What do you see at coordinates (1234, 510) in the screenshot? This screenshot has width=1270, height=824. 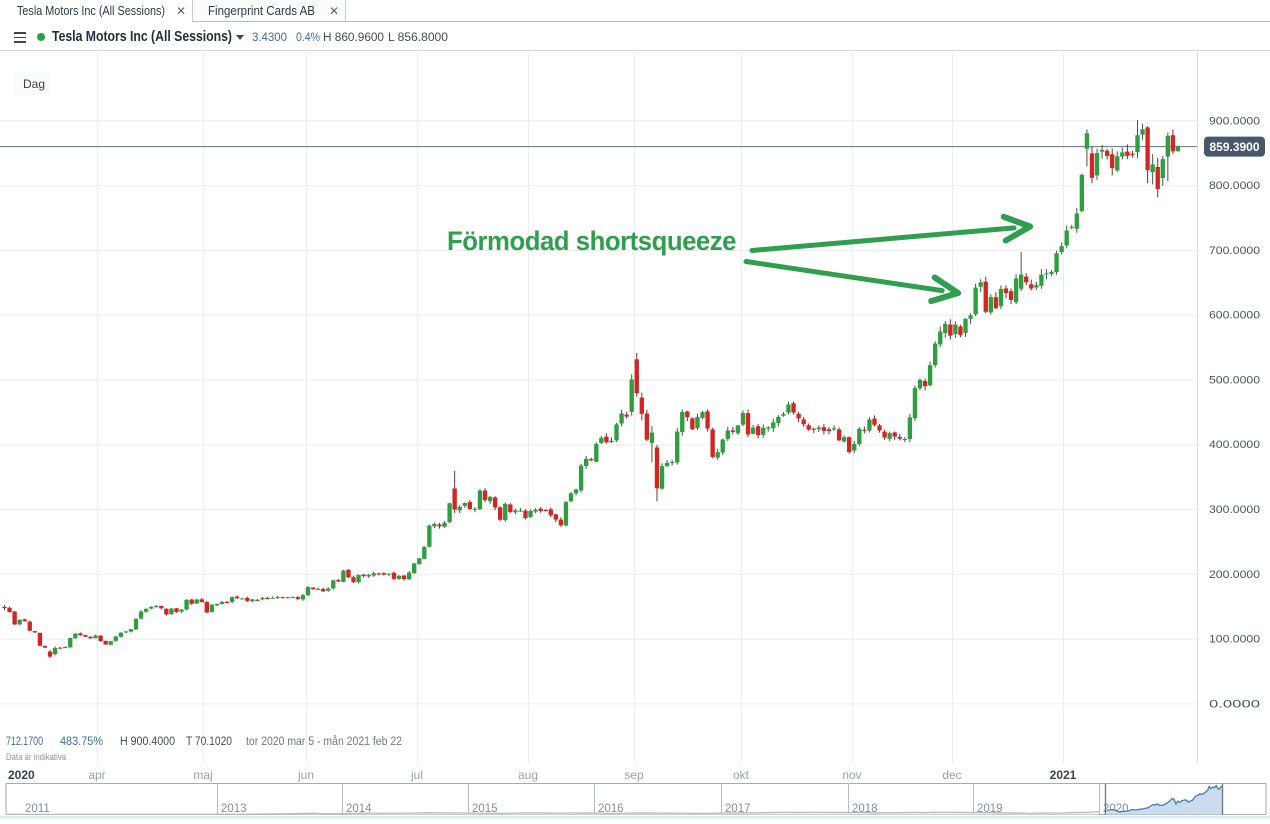 I see `y-axis-label: 300.0000` at bounding box center [1234, 510].